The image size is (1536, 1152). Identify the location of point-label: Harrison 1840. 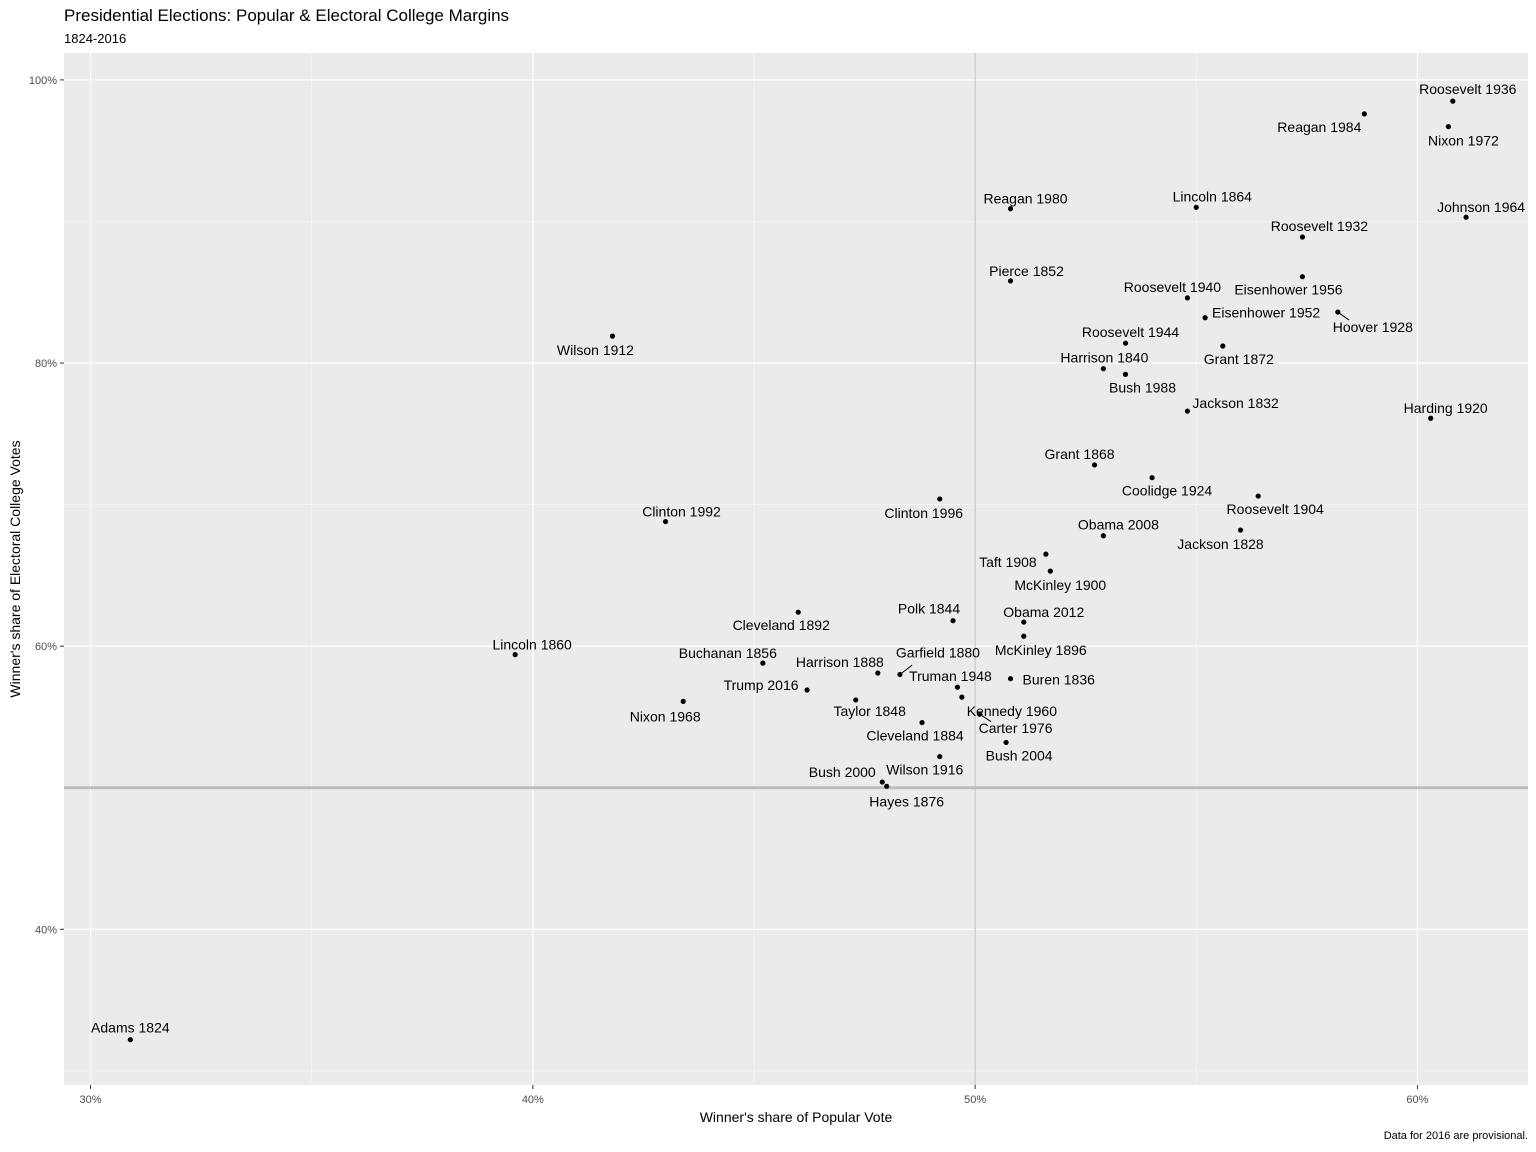
(1104, 358).